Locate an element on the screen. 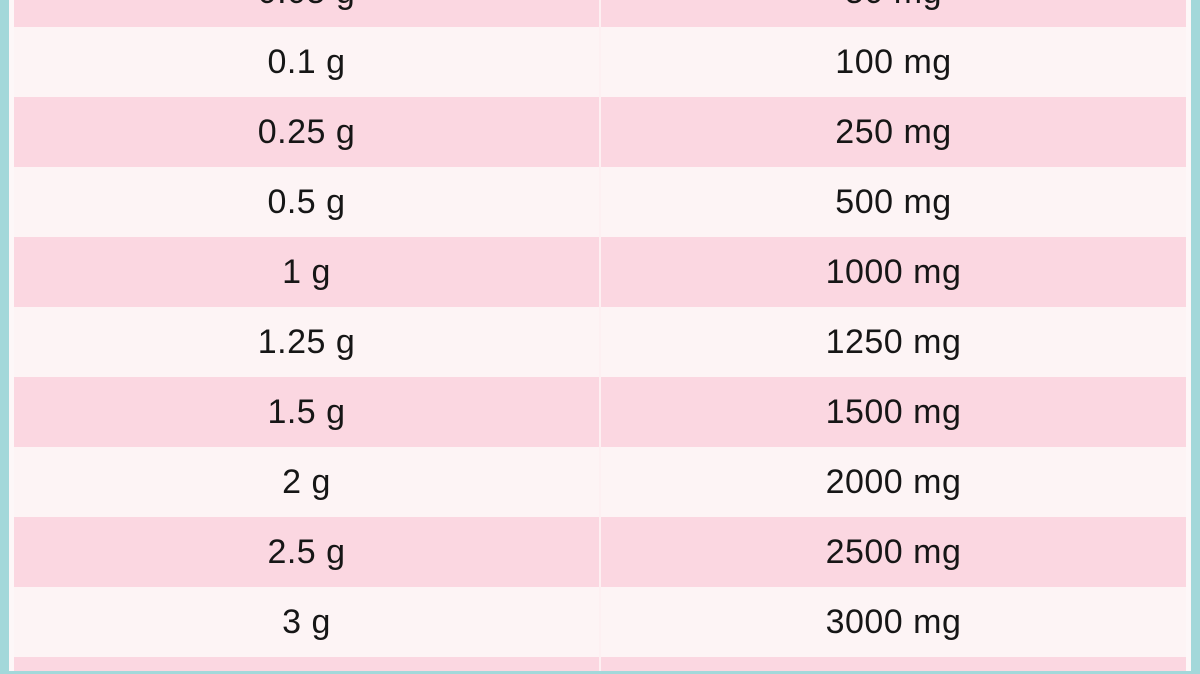  table-row: 2 g 2000 mg is located at coordinates (600, 482).